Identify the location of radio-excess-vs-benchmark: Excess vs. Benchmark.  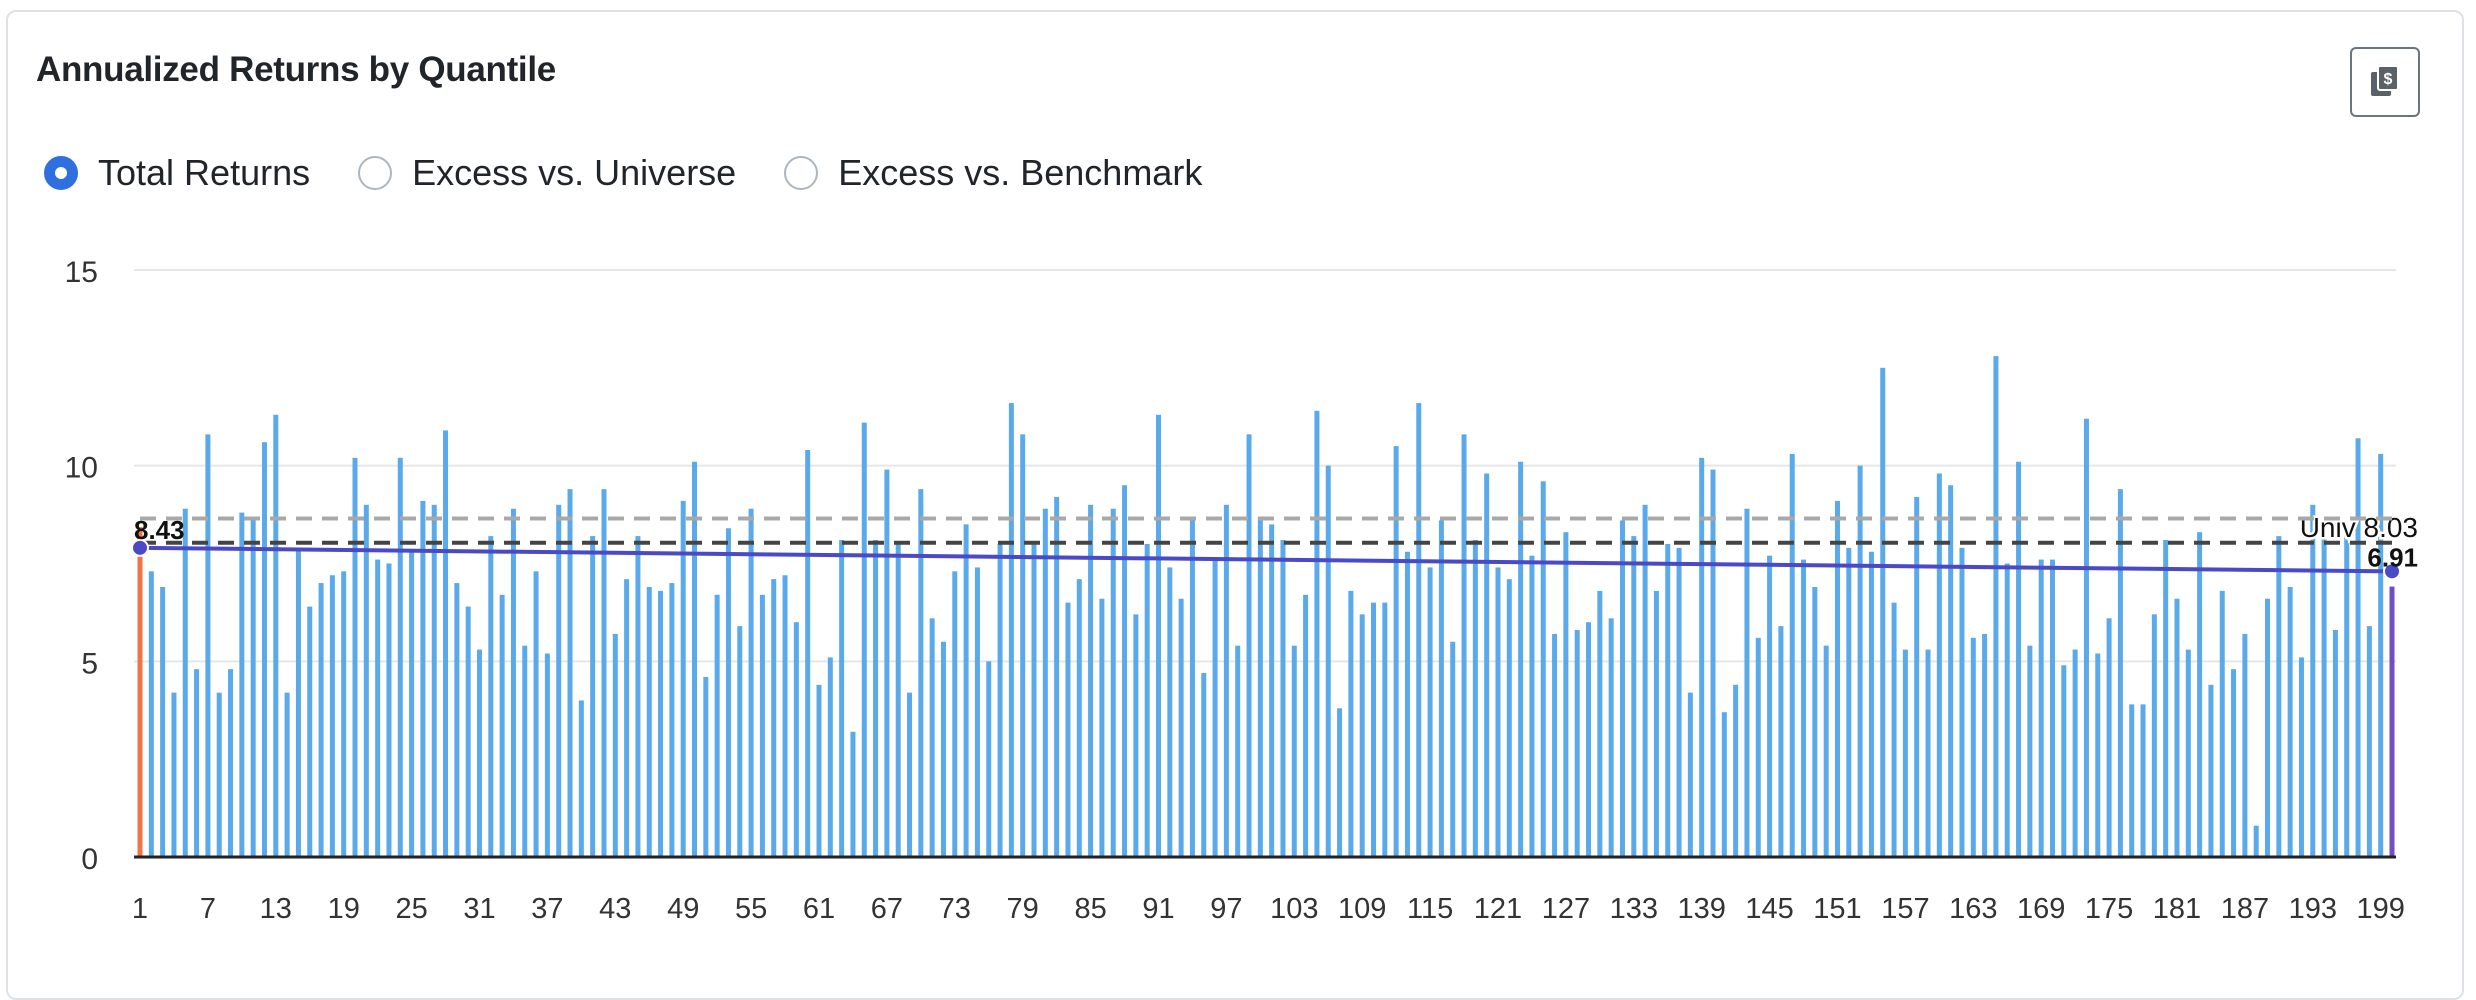
(993, 173).